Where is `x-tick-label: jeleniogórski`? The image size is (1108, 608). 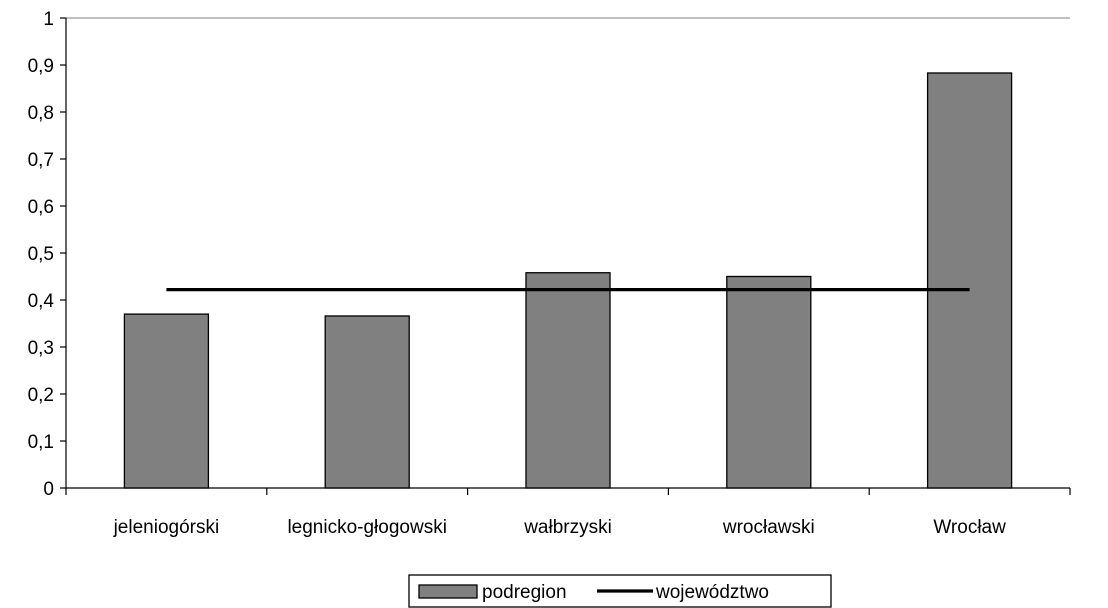 x-tick-label: jeleniogórski is located at coordinates (166, 527).